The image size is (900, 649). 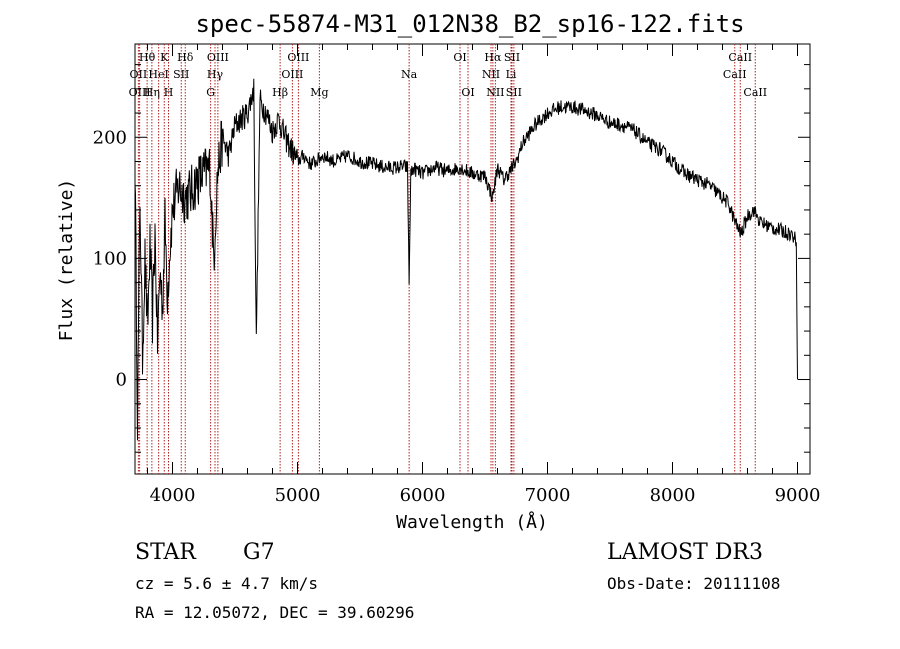 What do you see at coordinates (493, 57) in the screenshot?
I see `marker-label: Hα` at bounding box center [493, 57].